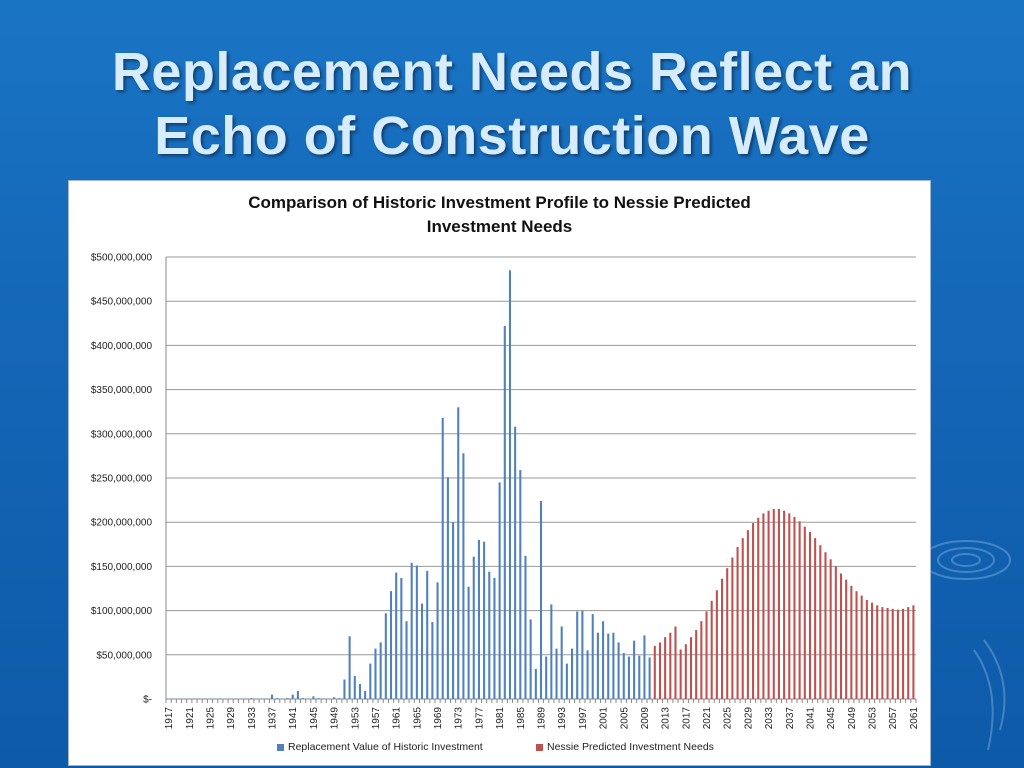  What do you see at coordinates (966, 645) in the screenshot?
I see `ripple-decoration` at bounding box center [966, 645].